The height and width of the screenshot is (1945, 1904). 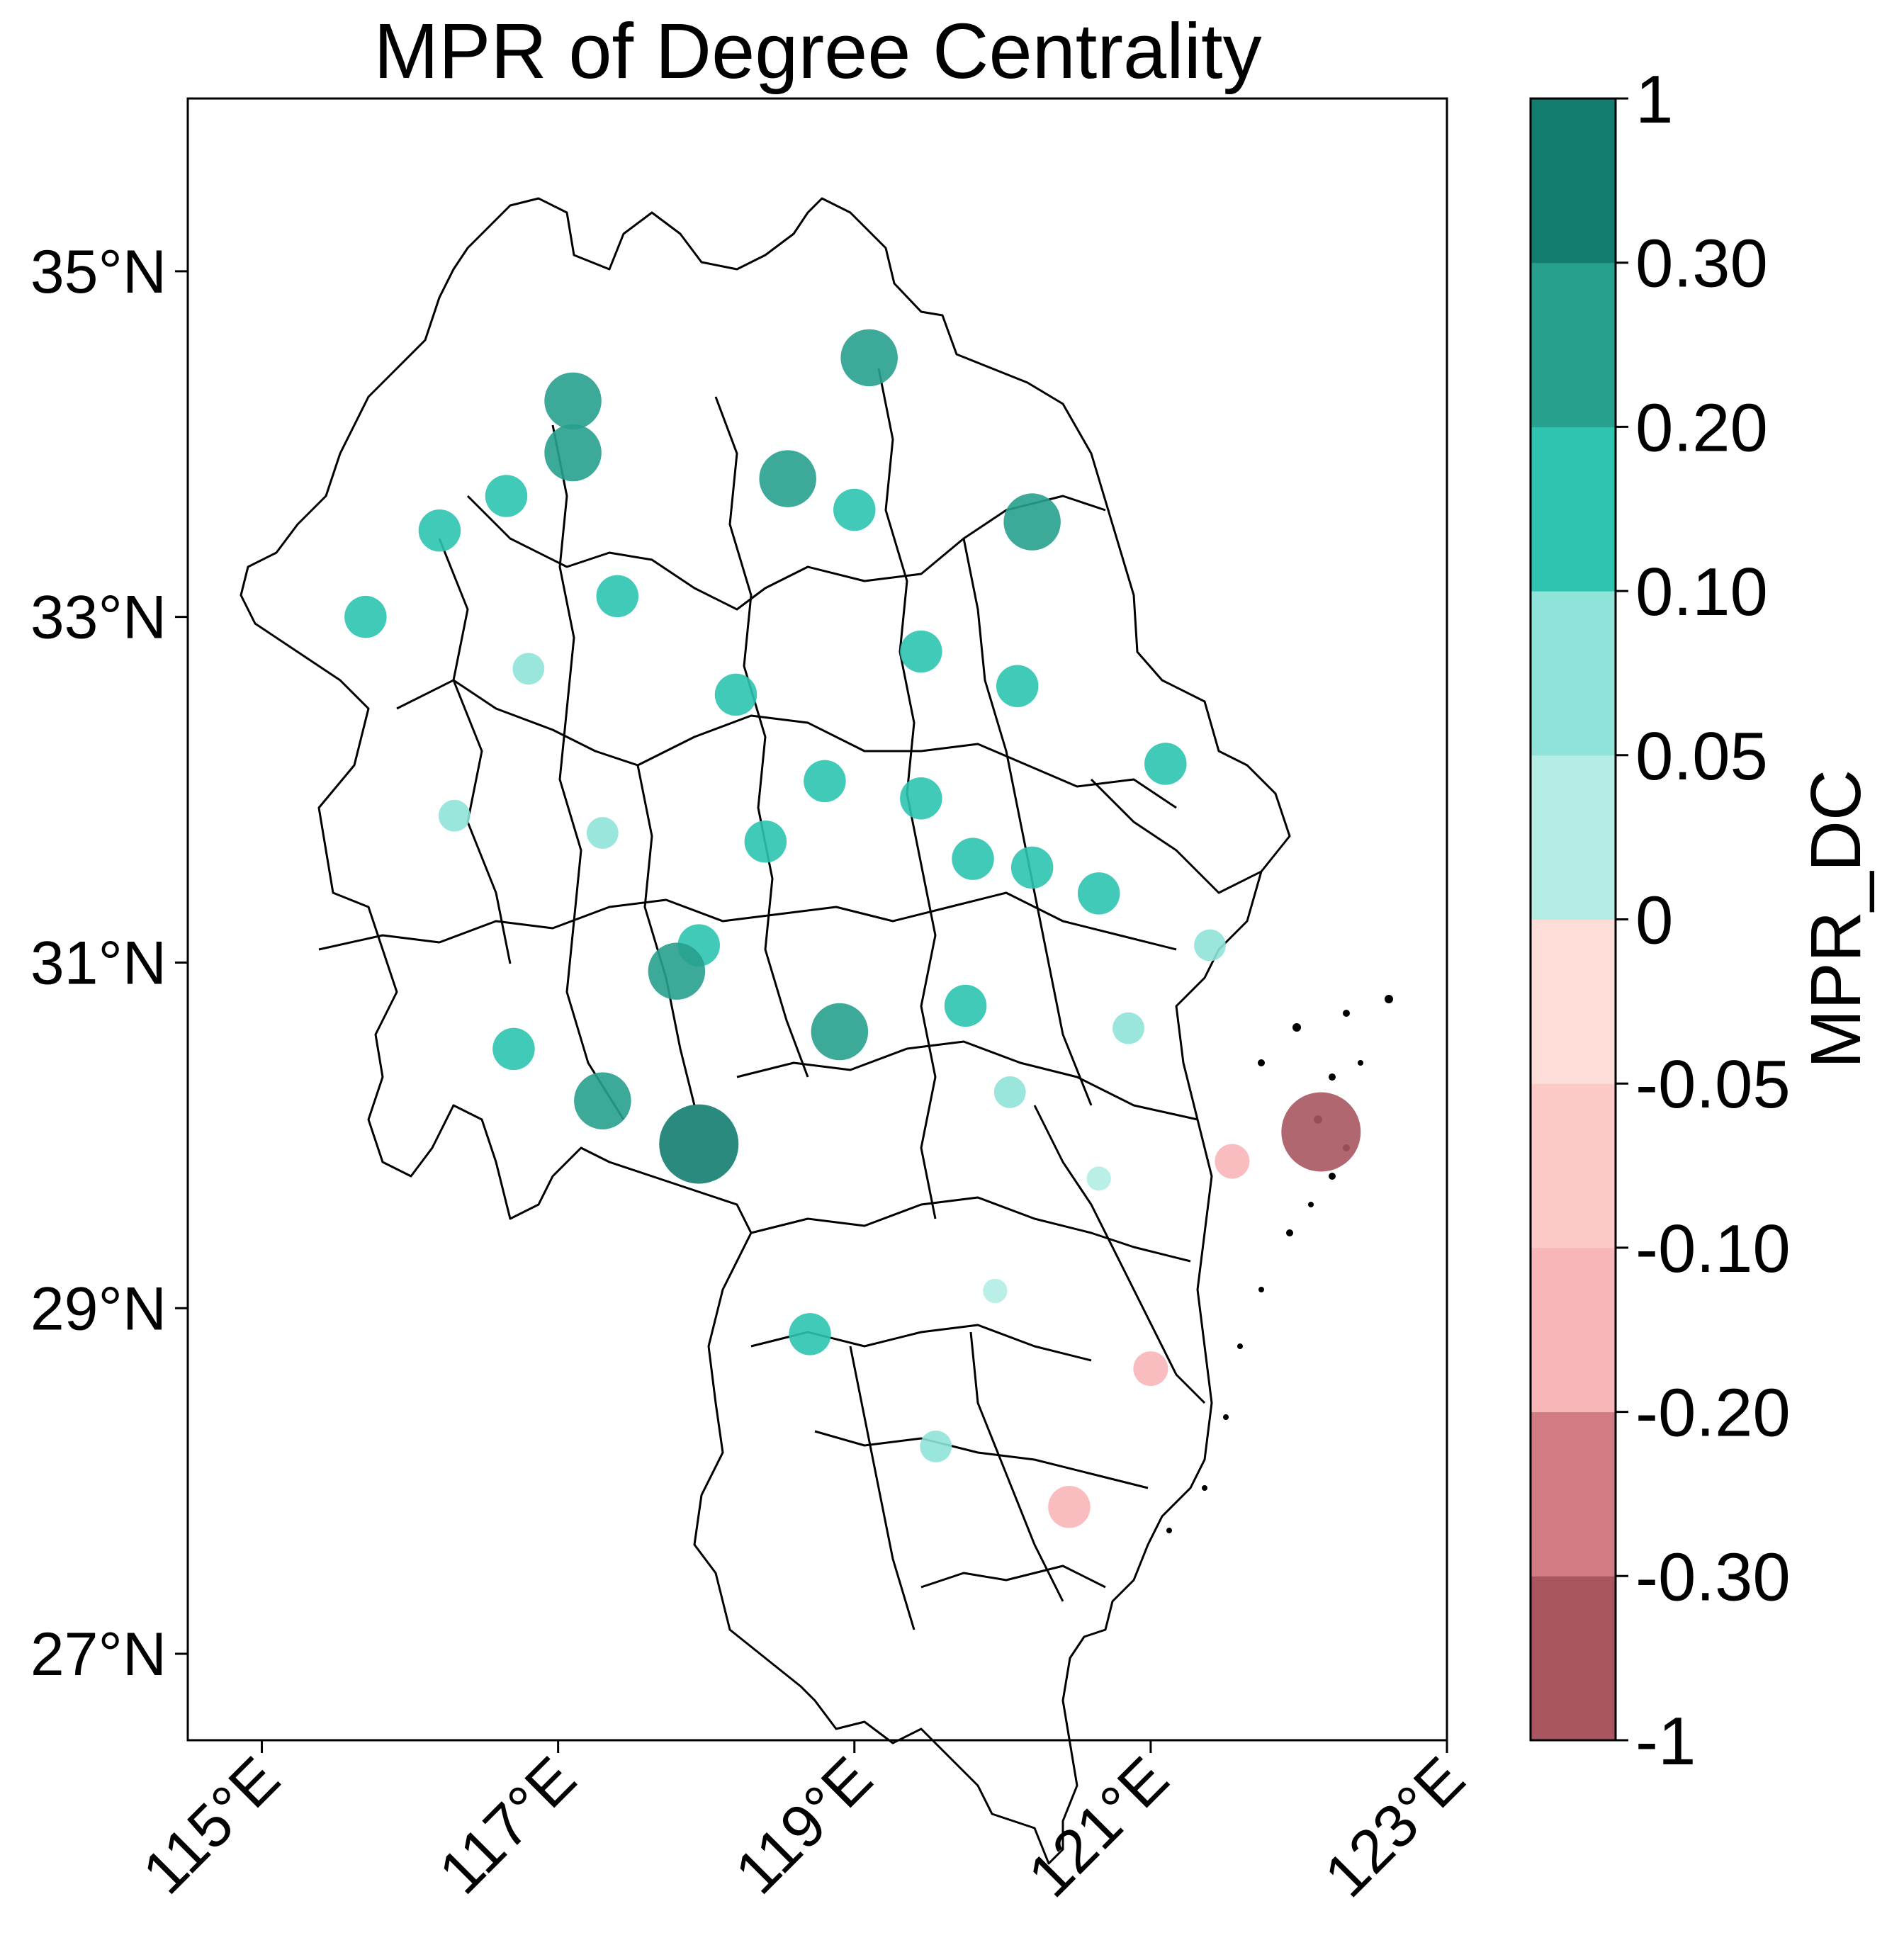 What do you see at coordinates (817, 51) in the screenshot?
I see `map-title: MPR of Degree Centrality` at bounding box center [817, 51].